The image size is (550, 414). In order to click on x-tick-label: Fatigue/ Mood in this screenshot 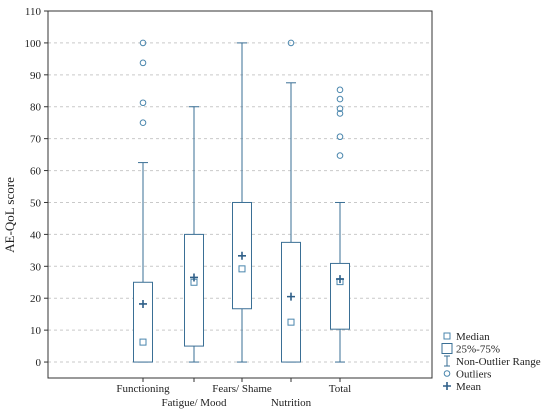, I will do `click(194, 403)`.